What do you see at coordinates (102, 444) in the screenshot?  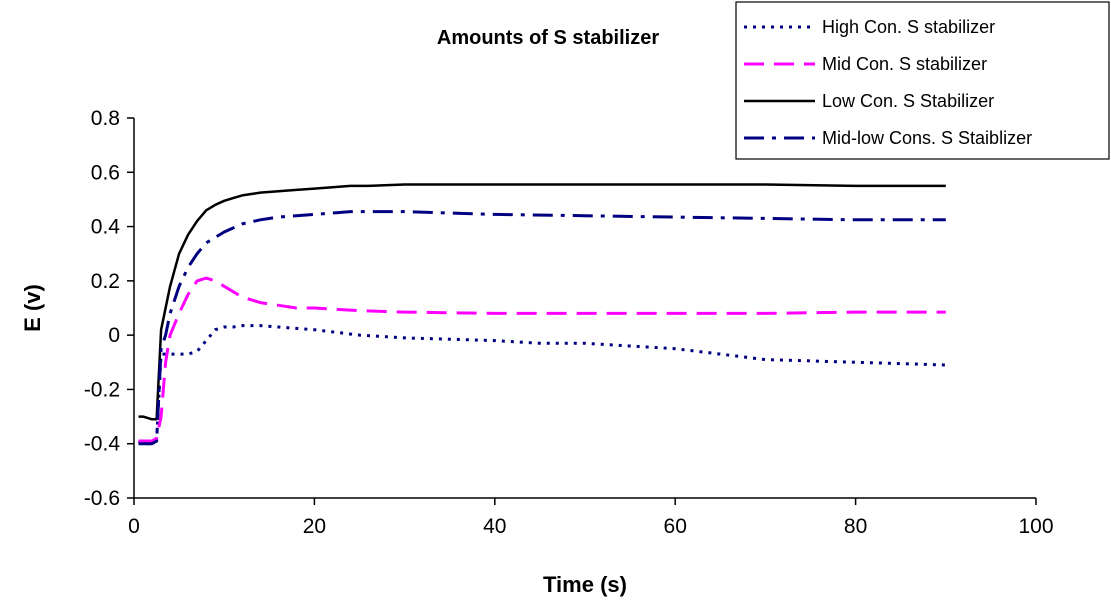 I see `y-tick-label: -0.4` at bounding box center [102, 444].